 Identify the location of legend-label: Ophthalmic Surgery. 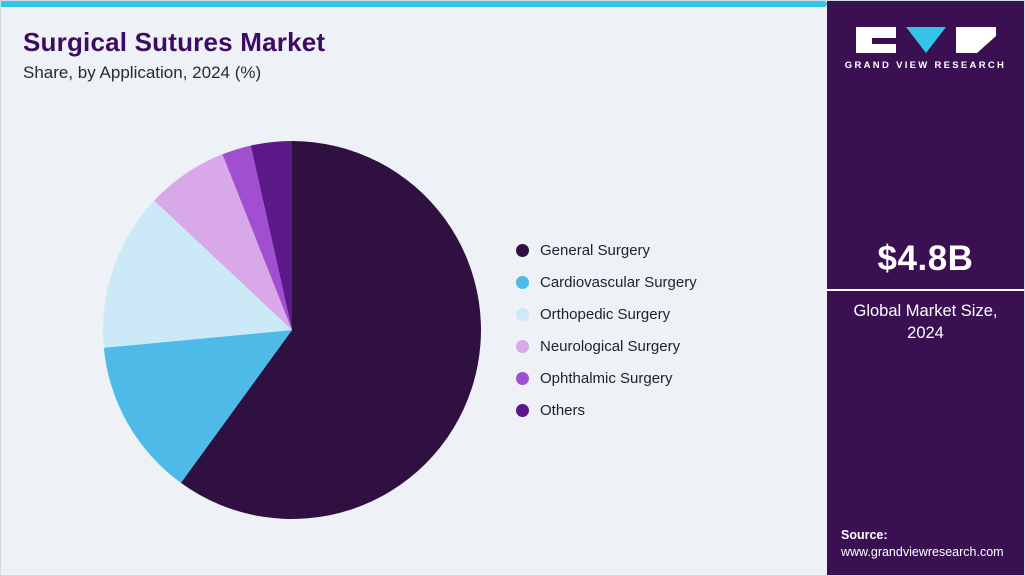
(606, 378).